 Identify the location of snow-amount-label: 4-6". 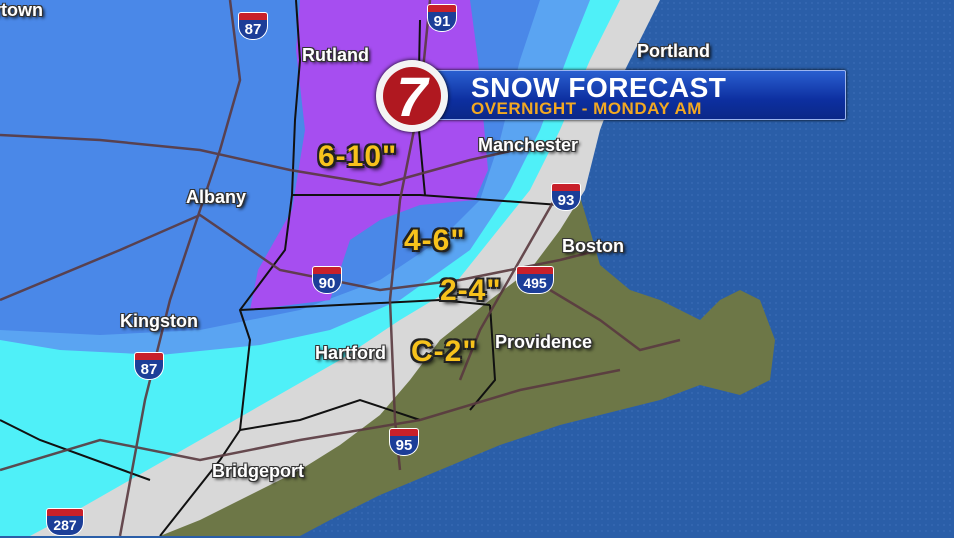
(435, 240).